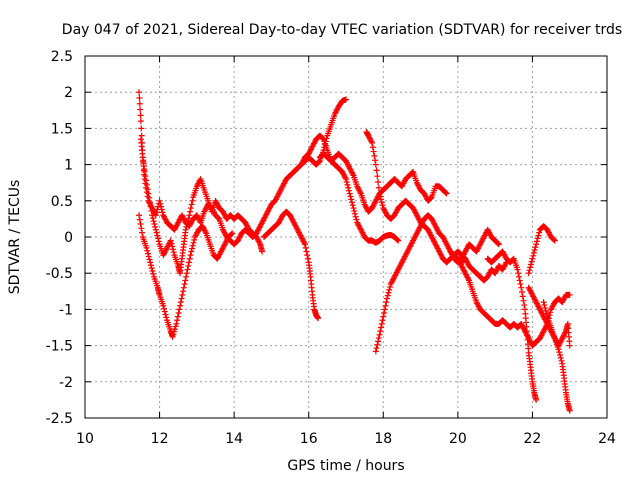 The width and height of the screenshot is (640, 480). I want to click on x-tick-labels: 10 12 14 16 18 20 22 24, so click(346, 439).